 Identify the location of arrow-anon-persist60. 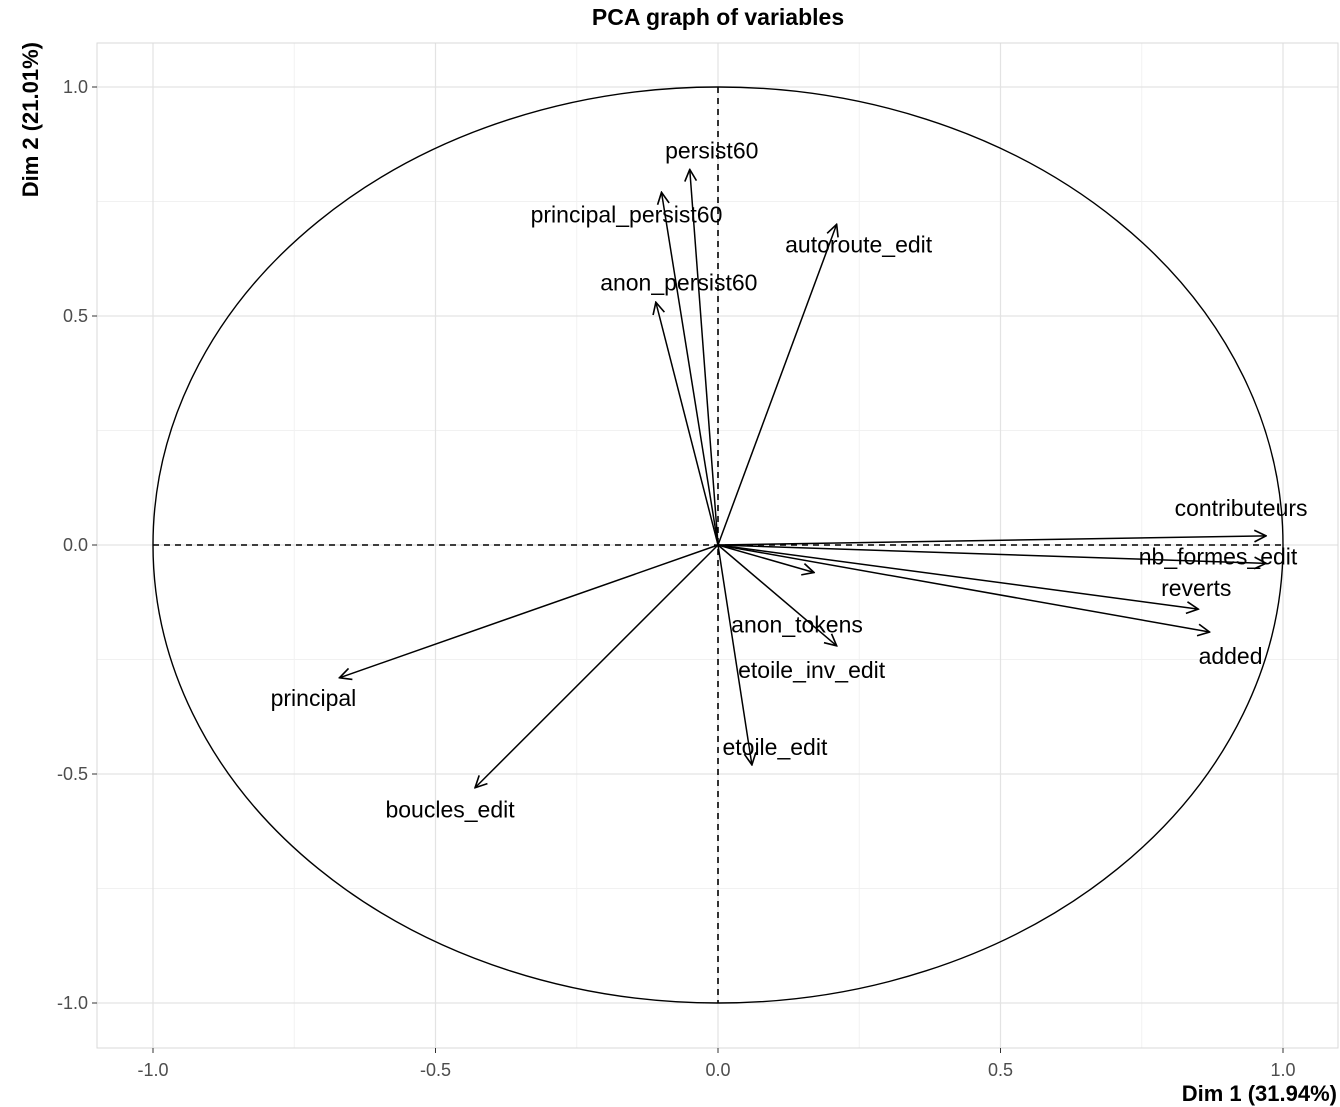
(687, 424).